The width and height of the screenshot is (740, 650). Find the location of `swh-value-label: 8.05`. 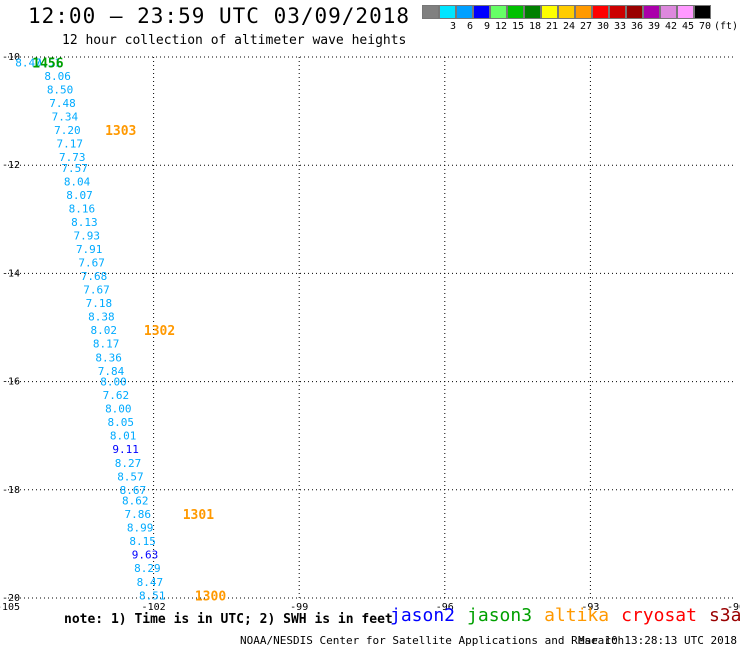

swh-value-label: 8.05 is located at coordinates (120, 422).